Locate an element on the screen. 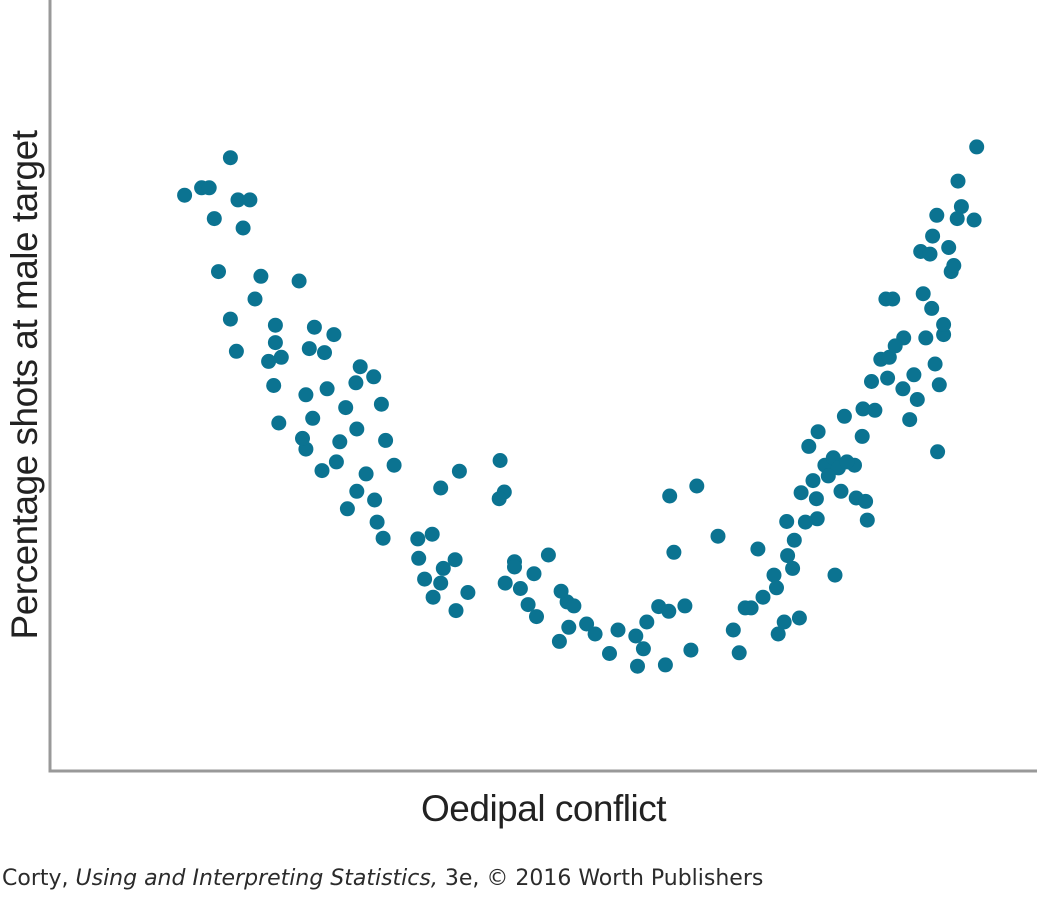 The image size is (1037, 900). y-axis-label: Percentage shots at male target is located at coordinates (24, 385).